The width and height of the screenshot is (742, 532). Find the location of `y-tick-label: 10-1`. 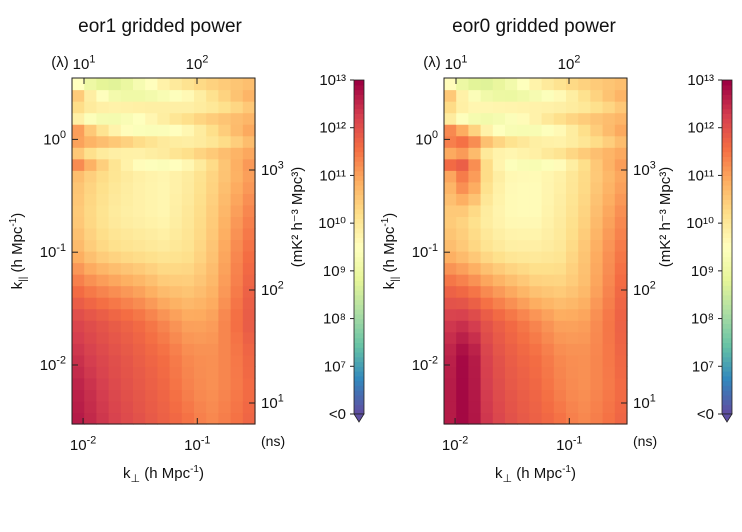

y-tick-label: 10-1 is located at coordinates (53, 251).